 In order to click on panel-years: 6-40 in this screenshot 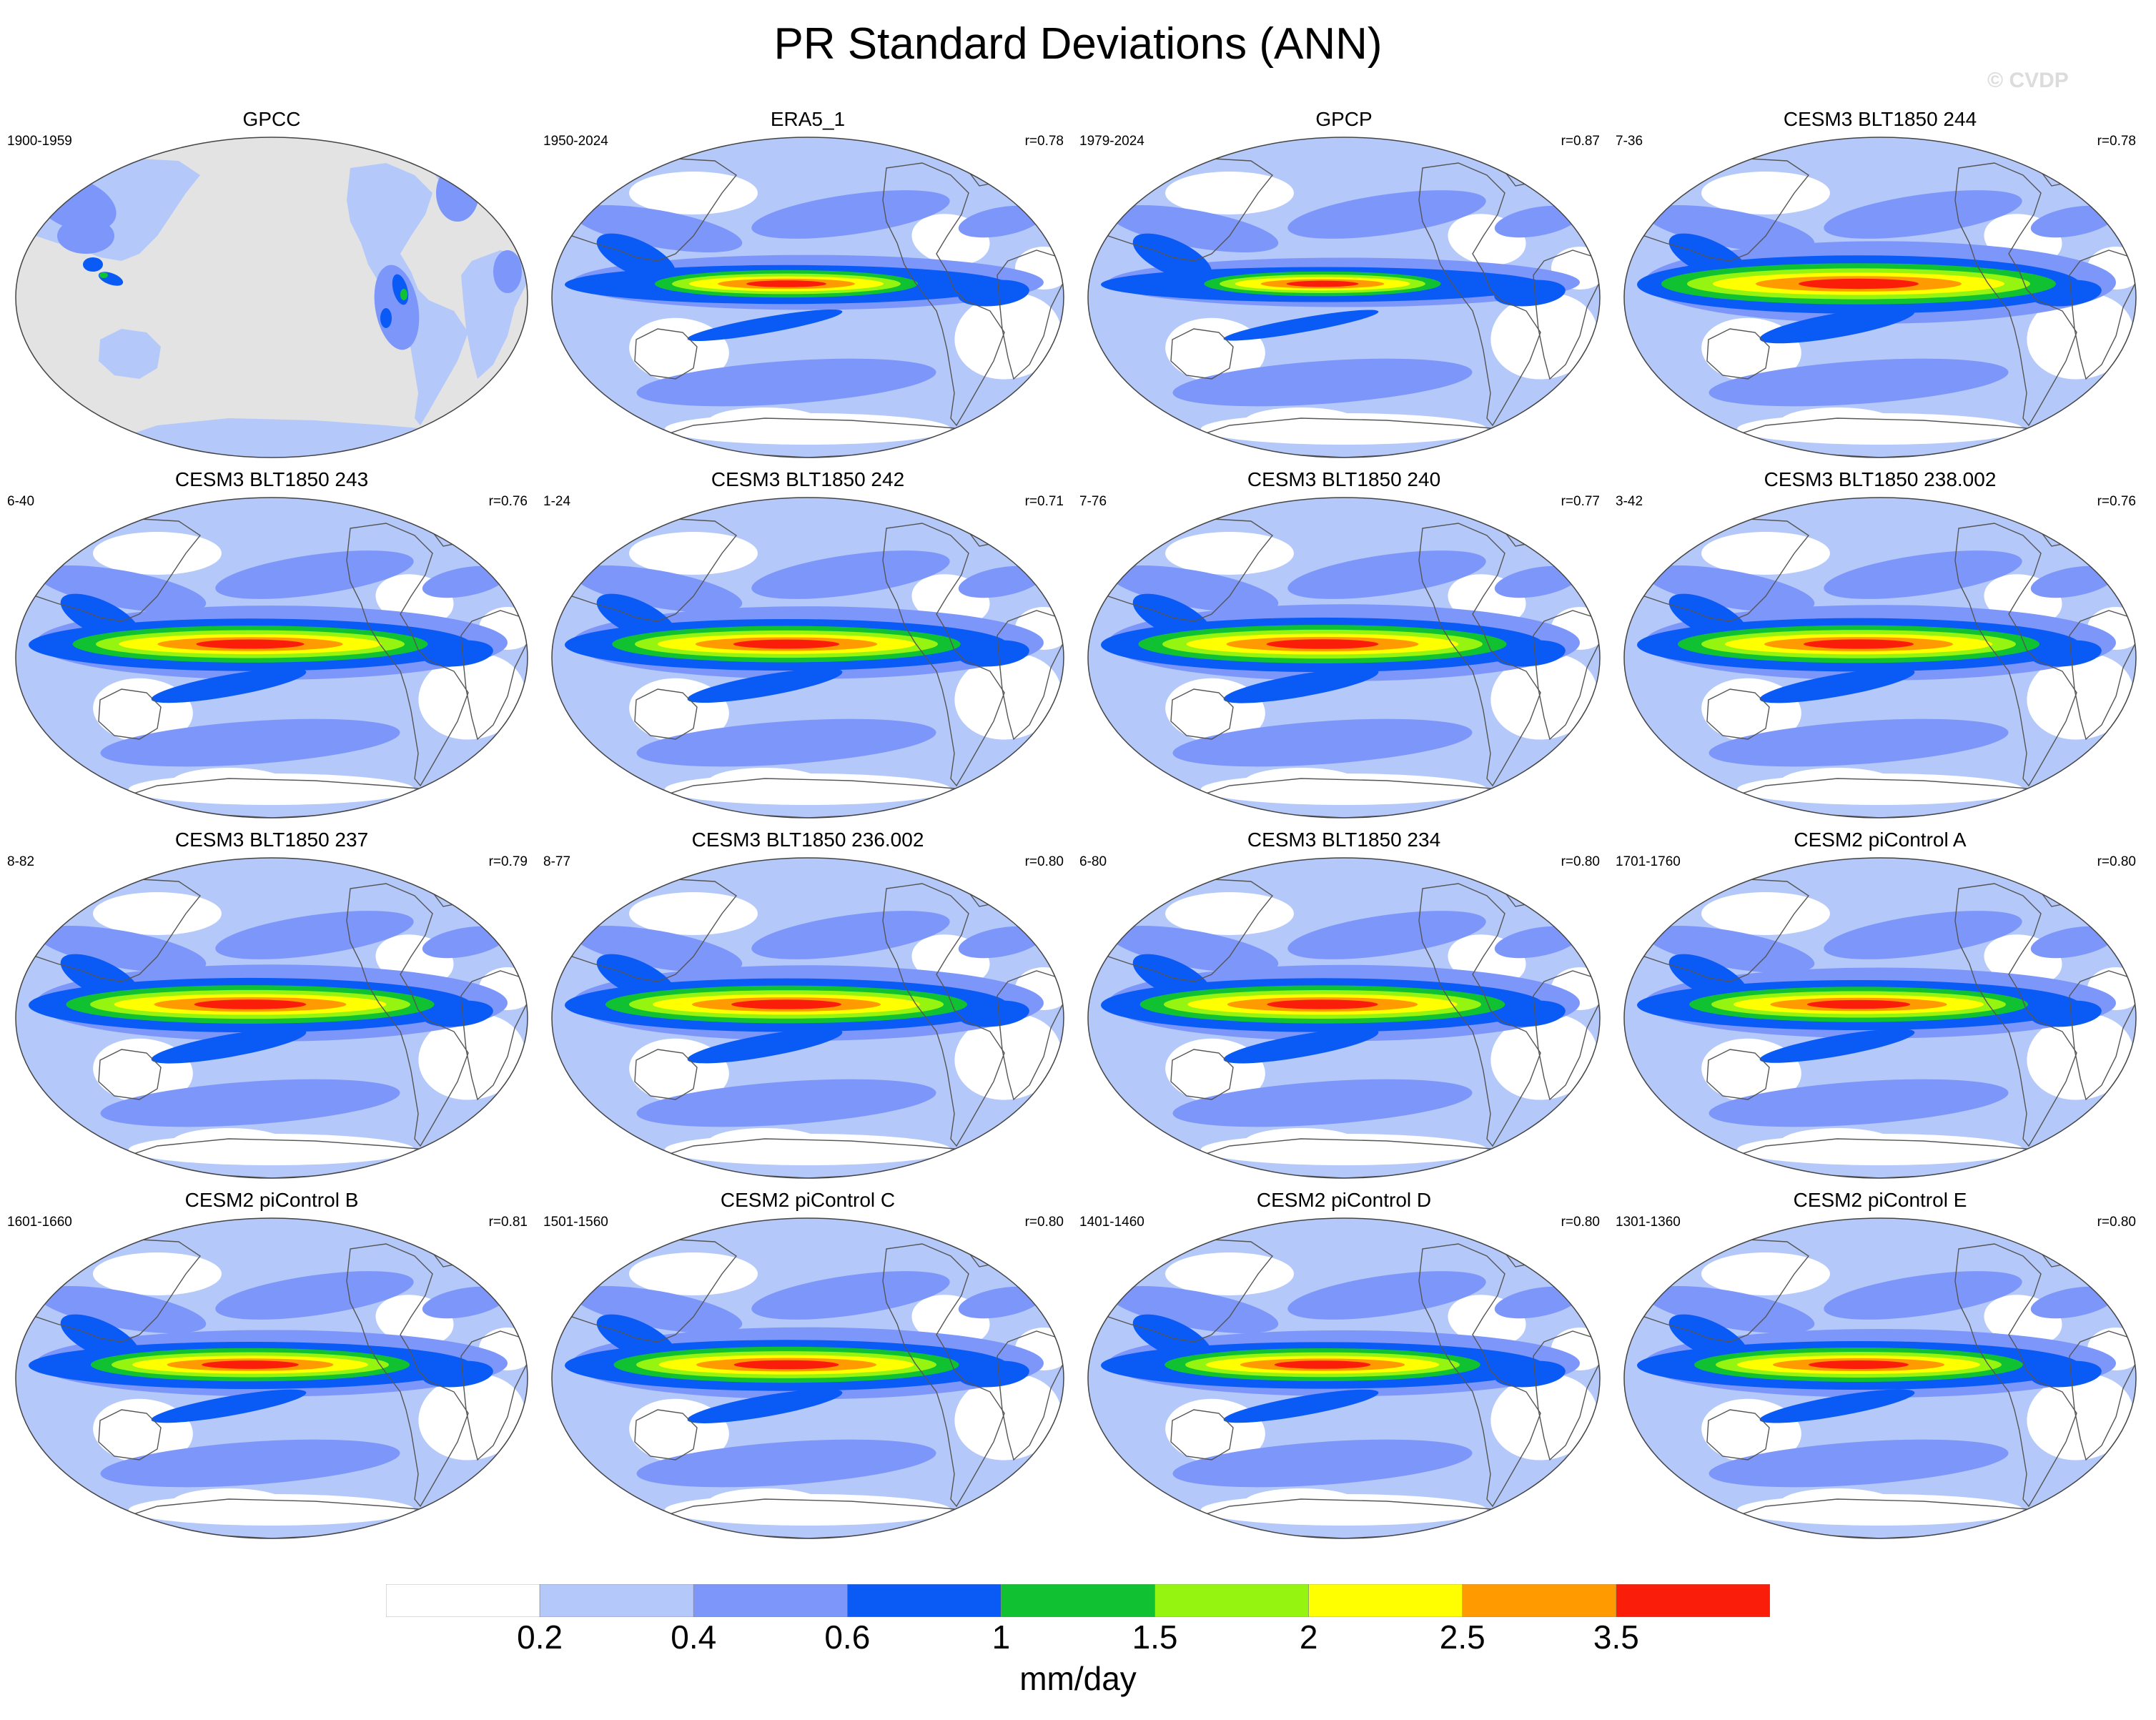, I will do `click(21, 501)`.